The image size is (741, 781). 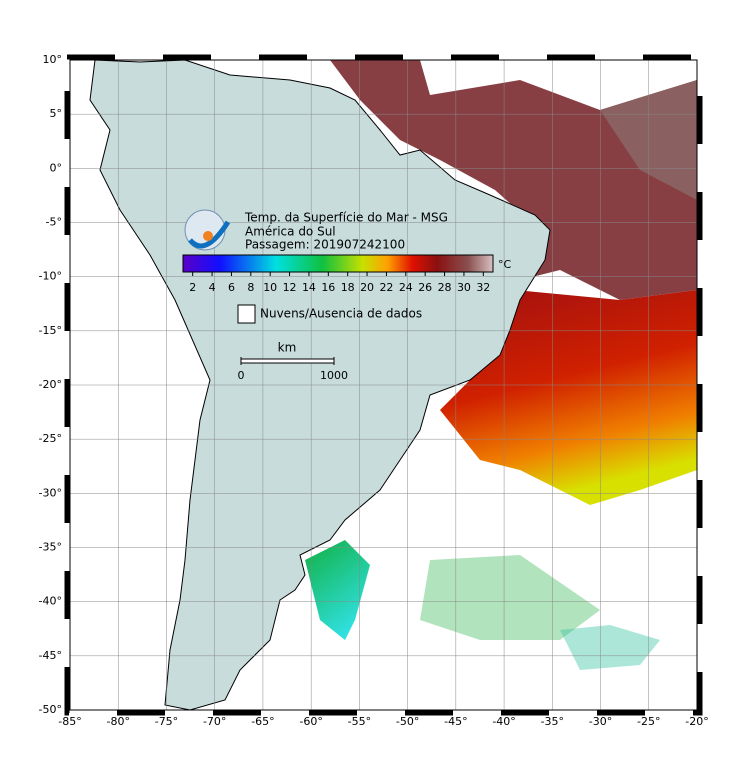 What do you see at coordinates (241, 375) in the screenshot?
I see `scale-label: 0` at bounding box center [241, 375].